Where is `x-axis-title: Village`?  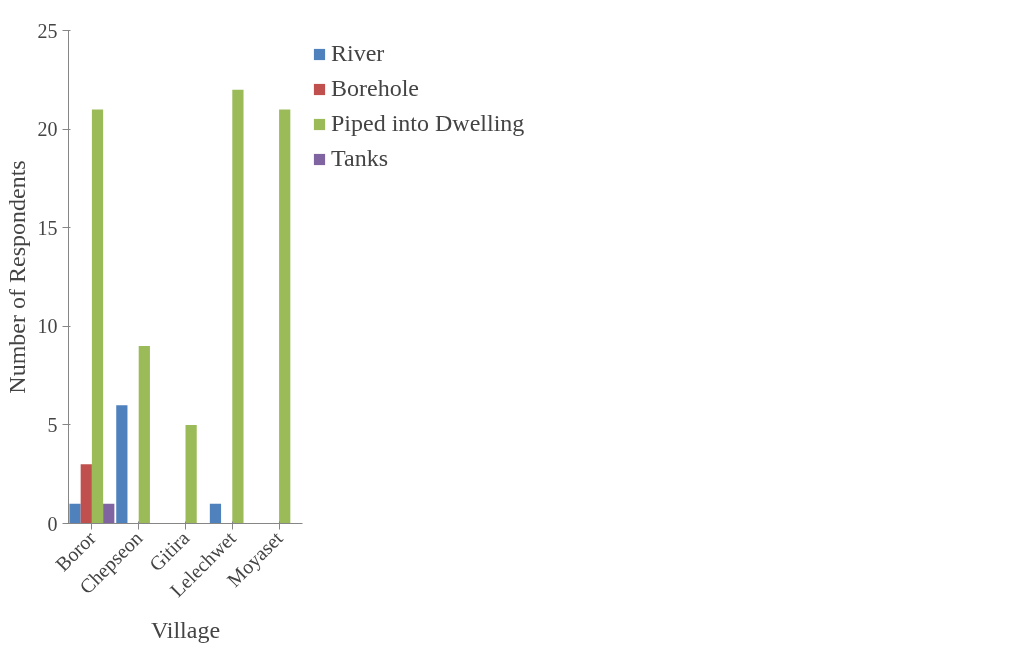 x-axis-title: Village is located at coordinates (185, 629).